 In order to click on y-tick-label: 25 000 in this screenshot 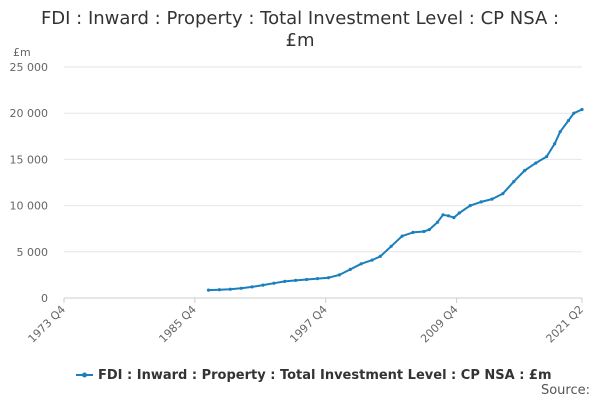, I will do `click(29, 67)`.